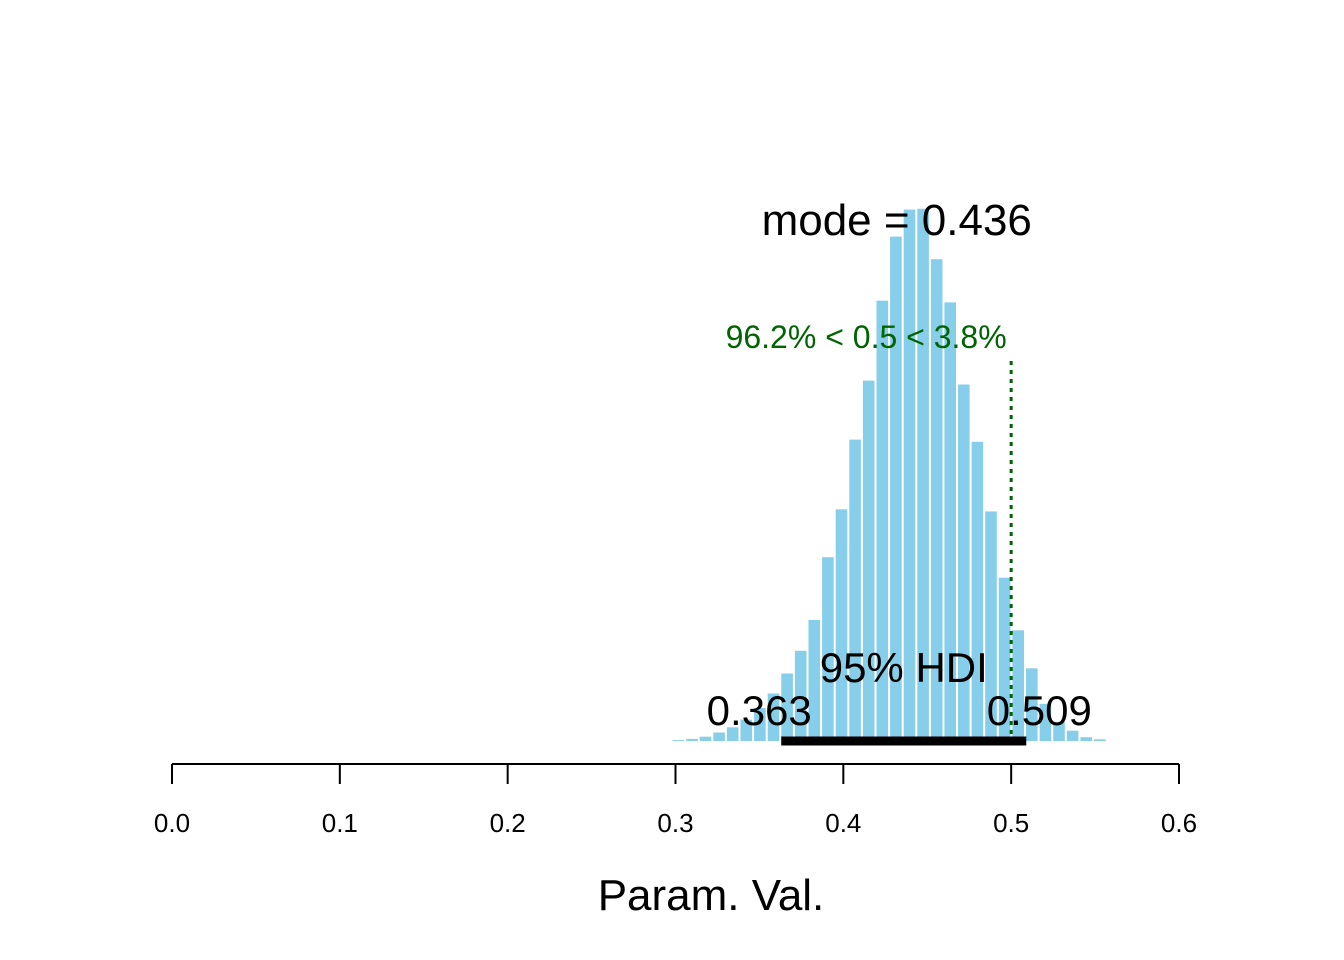  Describe the element at coordinates (675, 823) in the screenshot. I see `x-tick-label: 0.3` at that location.